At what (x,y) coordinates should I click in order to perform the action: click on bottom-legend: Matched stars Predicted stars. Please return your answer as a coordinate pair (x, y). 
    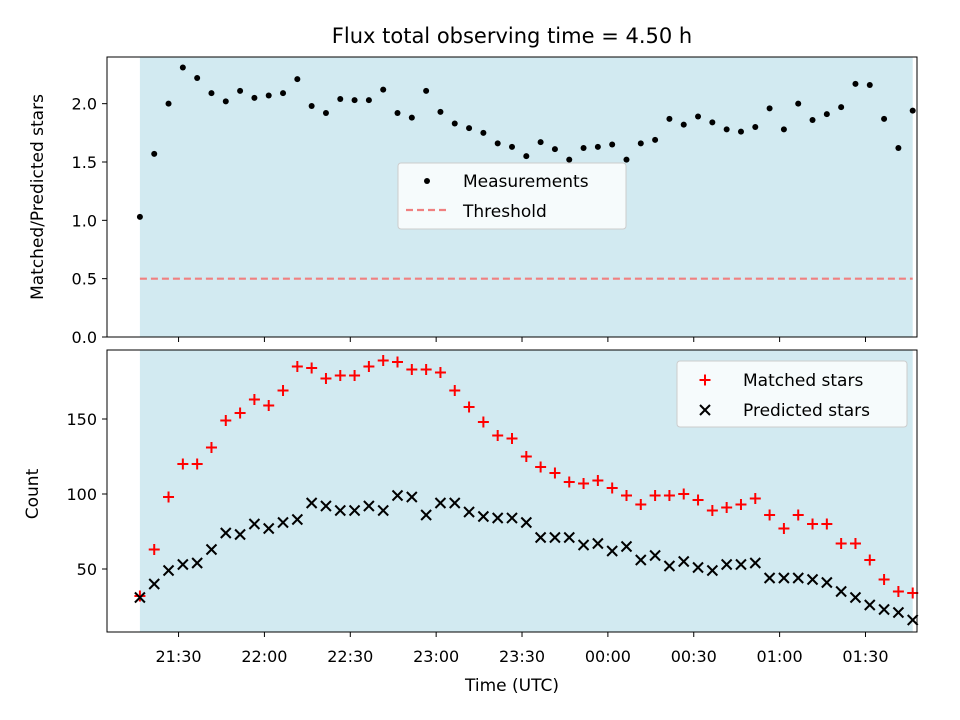
    Looking at the image, I should click on (792, 394).